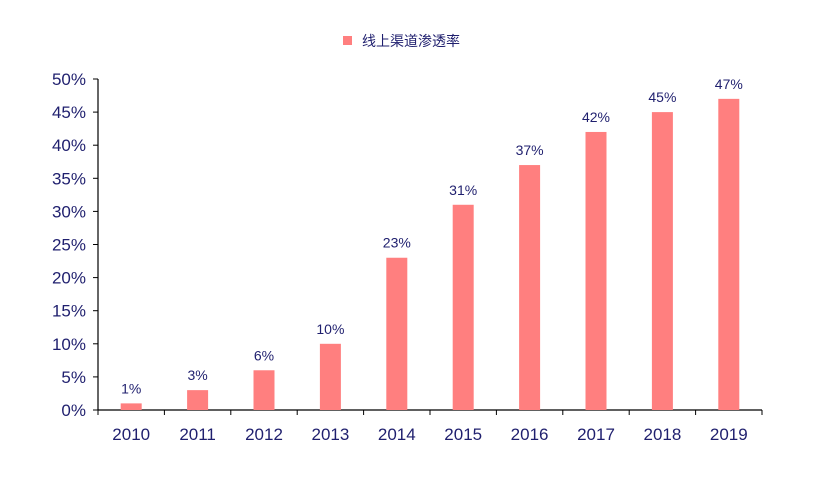 Image resolution: width=831 pixels, height=488 pixels. Describe the element at coordinates (264, 355) in the screenshot. I see `bar-value-label: 6%` at that location.